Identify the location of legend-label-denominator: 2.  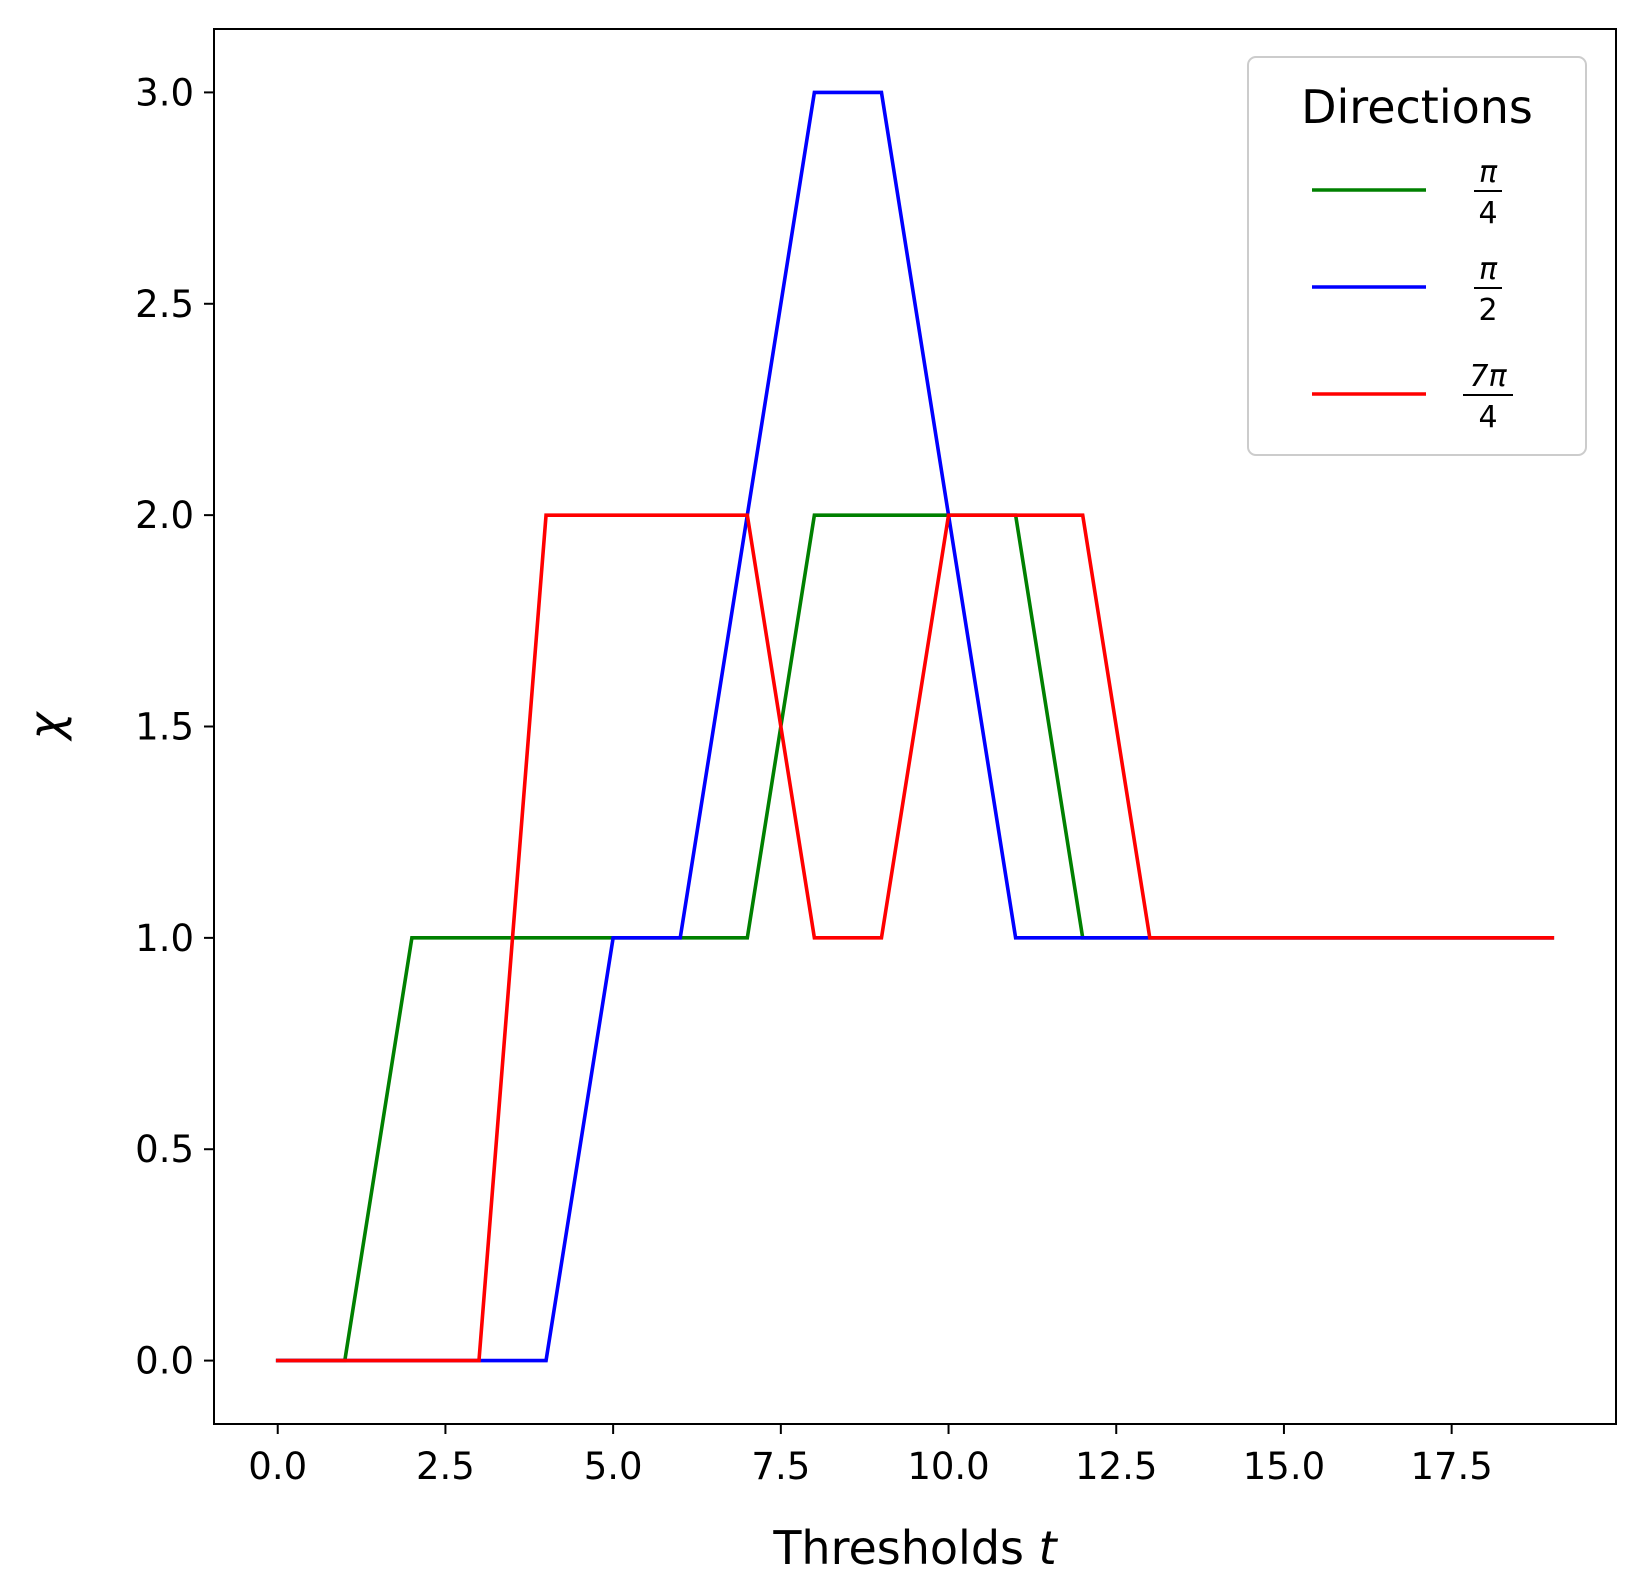
(1487, 310).